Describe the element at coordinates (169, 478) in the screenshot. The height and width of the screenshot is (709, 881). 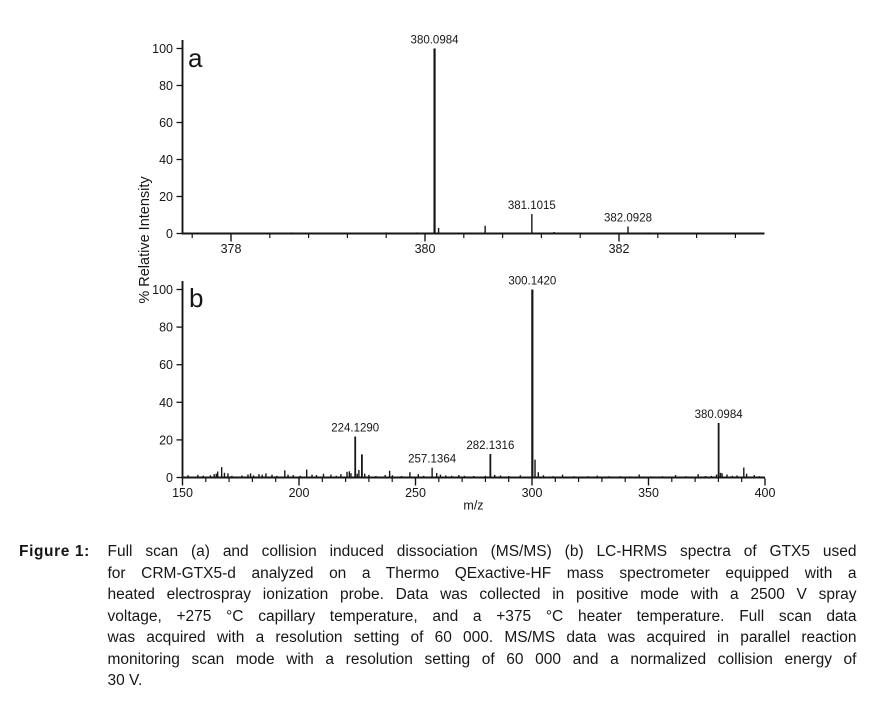
I see `panel-b-y-tick-label: 0` at that location.